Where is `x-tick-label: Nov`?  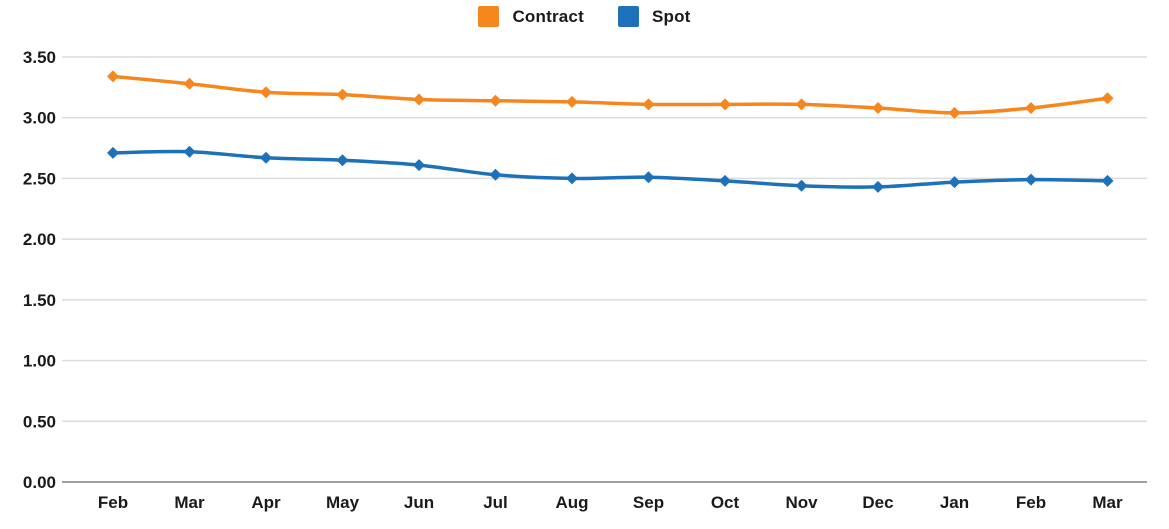 x-tick-label: Nov is located at coordinates (801, 502).